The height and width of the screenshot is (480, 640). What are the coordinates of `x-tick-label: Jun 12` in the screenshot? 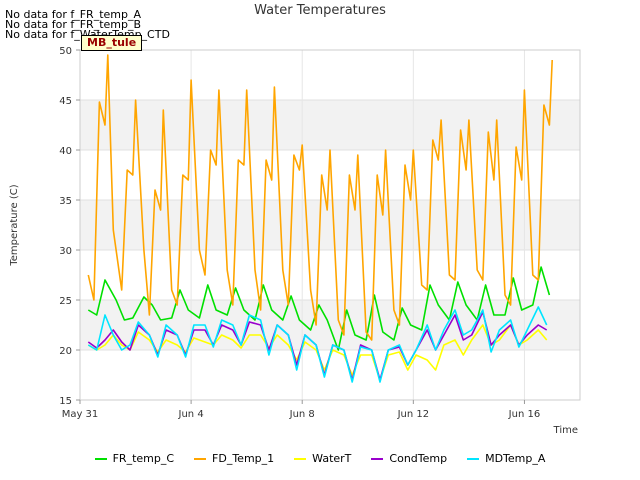 It's located at (413, 414).